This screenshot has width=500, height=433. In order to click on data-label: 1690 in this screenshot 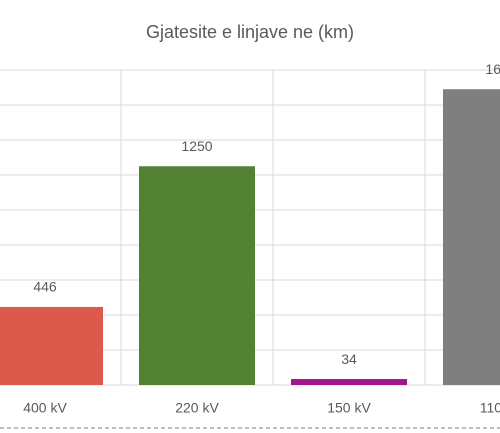, I will do `click(492, 69)`.